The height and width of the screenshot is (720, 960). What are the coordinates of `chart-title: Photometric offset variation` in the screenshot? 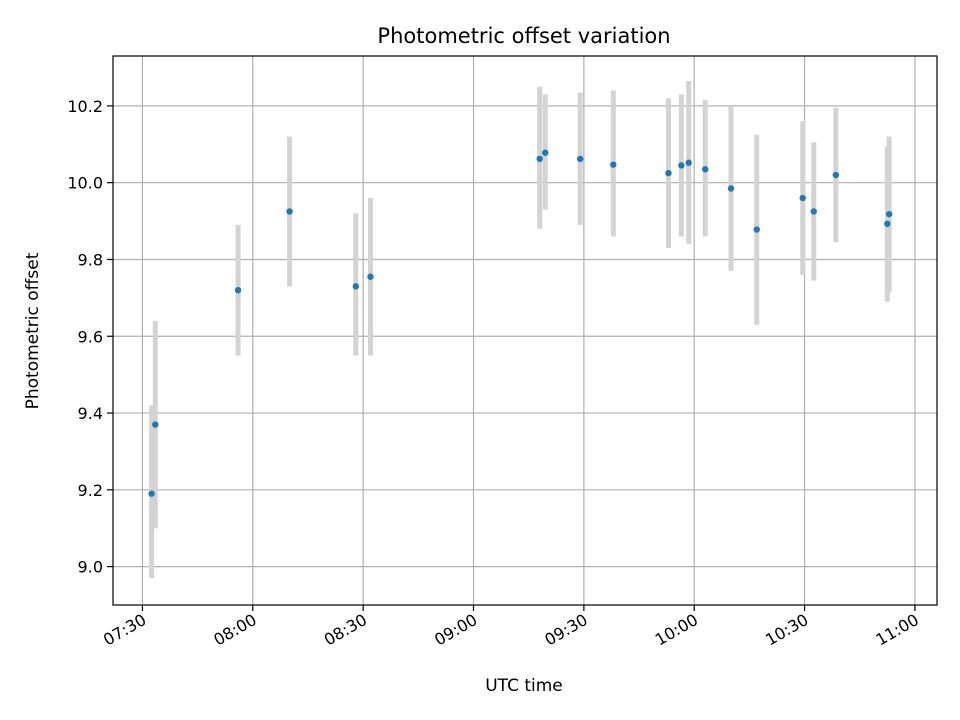 It's located at (523, 36).